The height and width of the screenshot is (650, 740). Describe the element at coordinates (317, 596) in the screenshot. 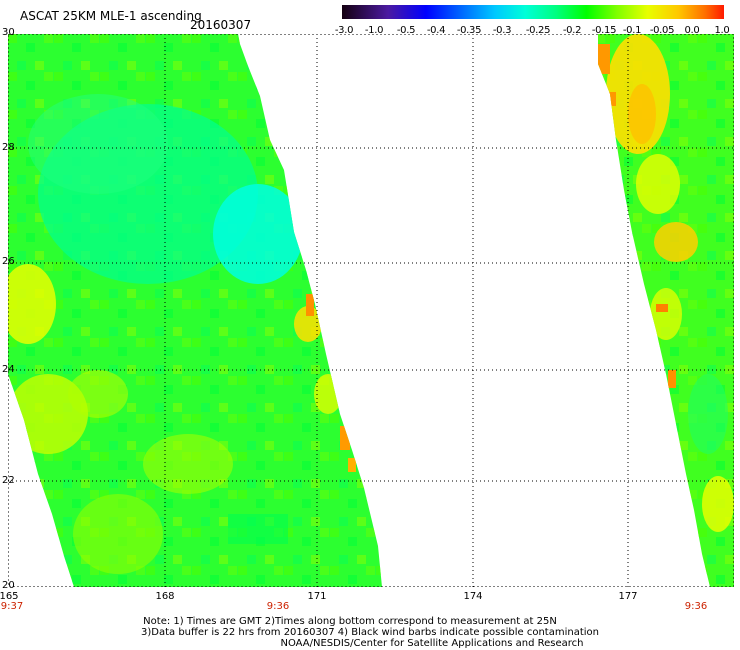

I see `x-tick-label: 171` at that location.